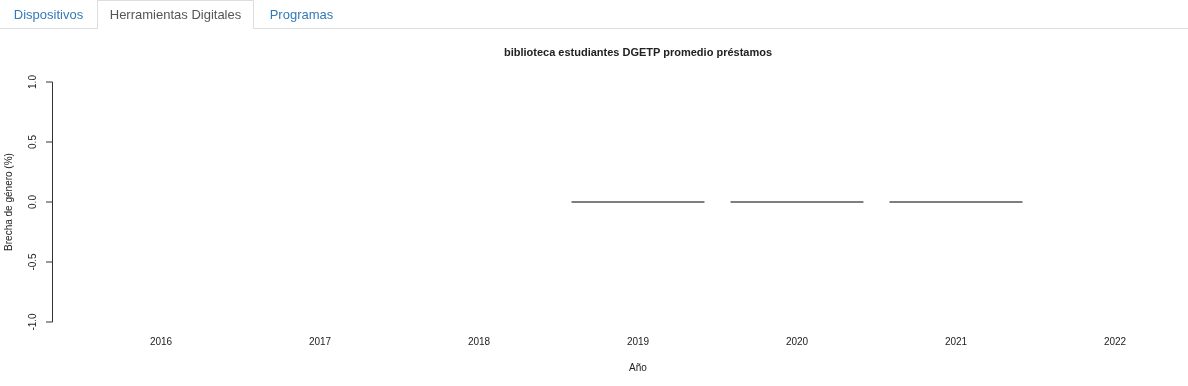  I want to click on y-tick-label: 1.0, so click(32, 81).